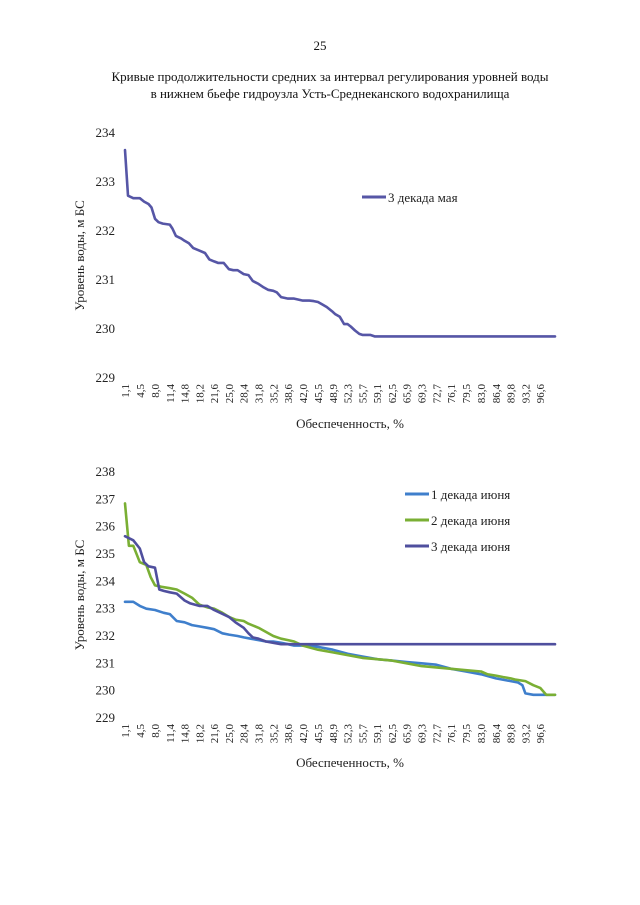 Image resolution: width=640 pixels, height=905 pixels. What do you see at coordinates (106, 471) in the screenshot?
I see `y-tick-label: 238` at bounding box center [106, 471].